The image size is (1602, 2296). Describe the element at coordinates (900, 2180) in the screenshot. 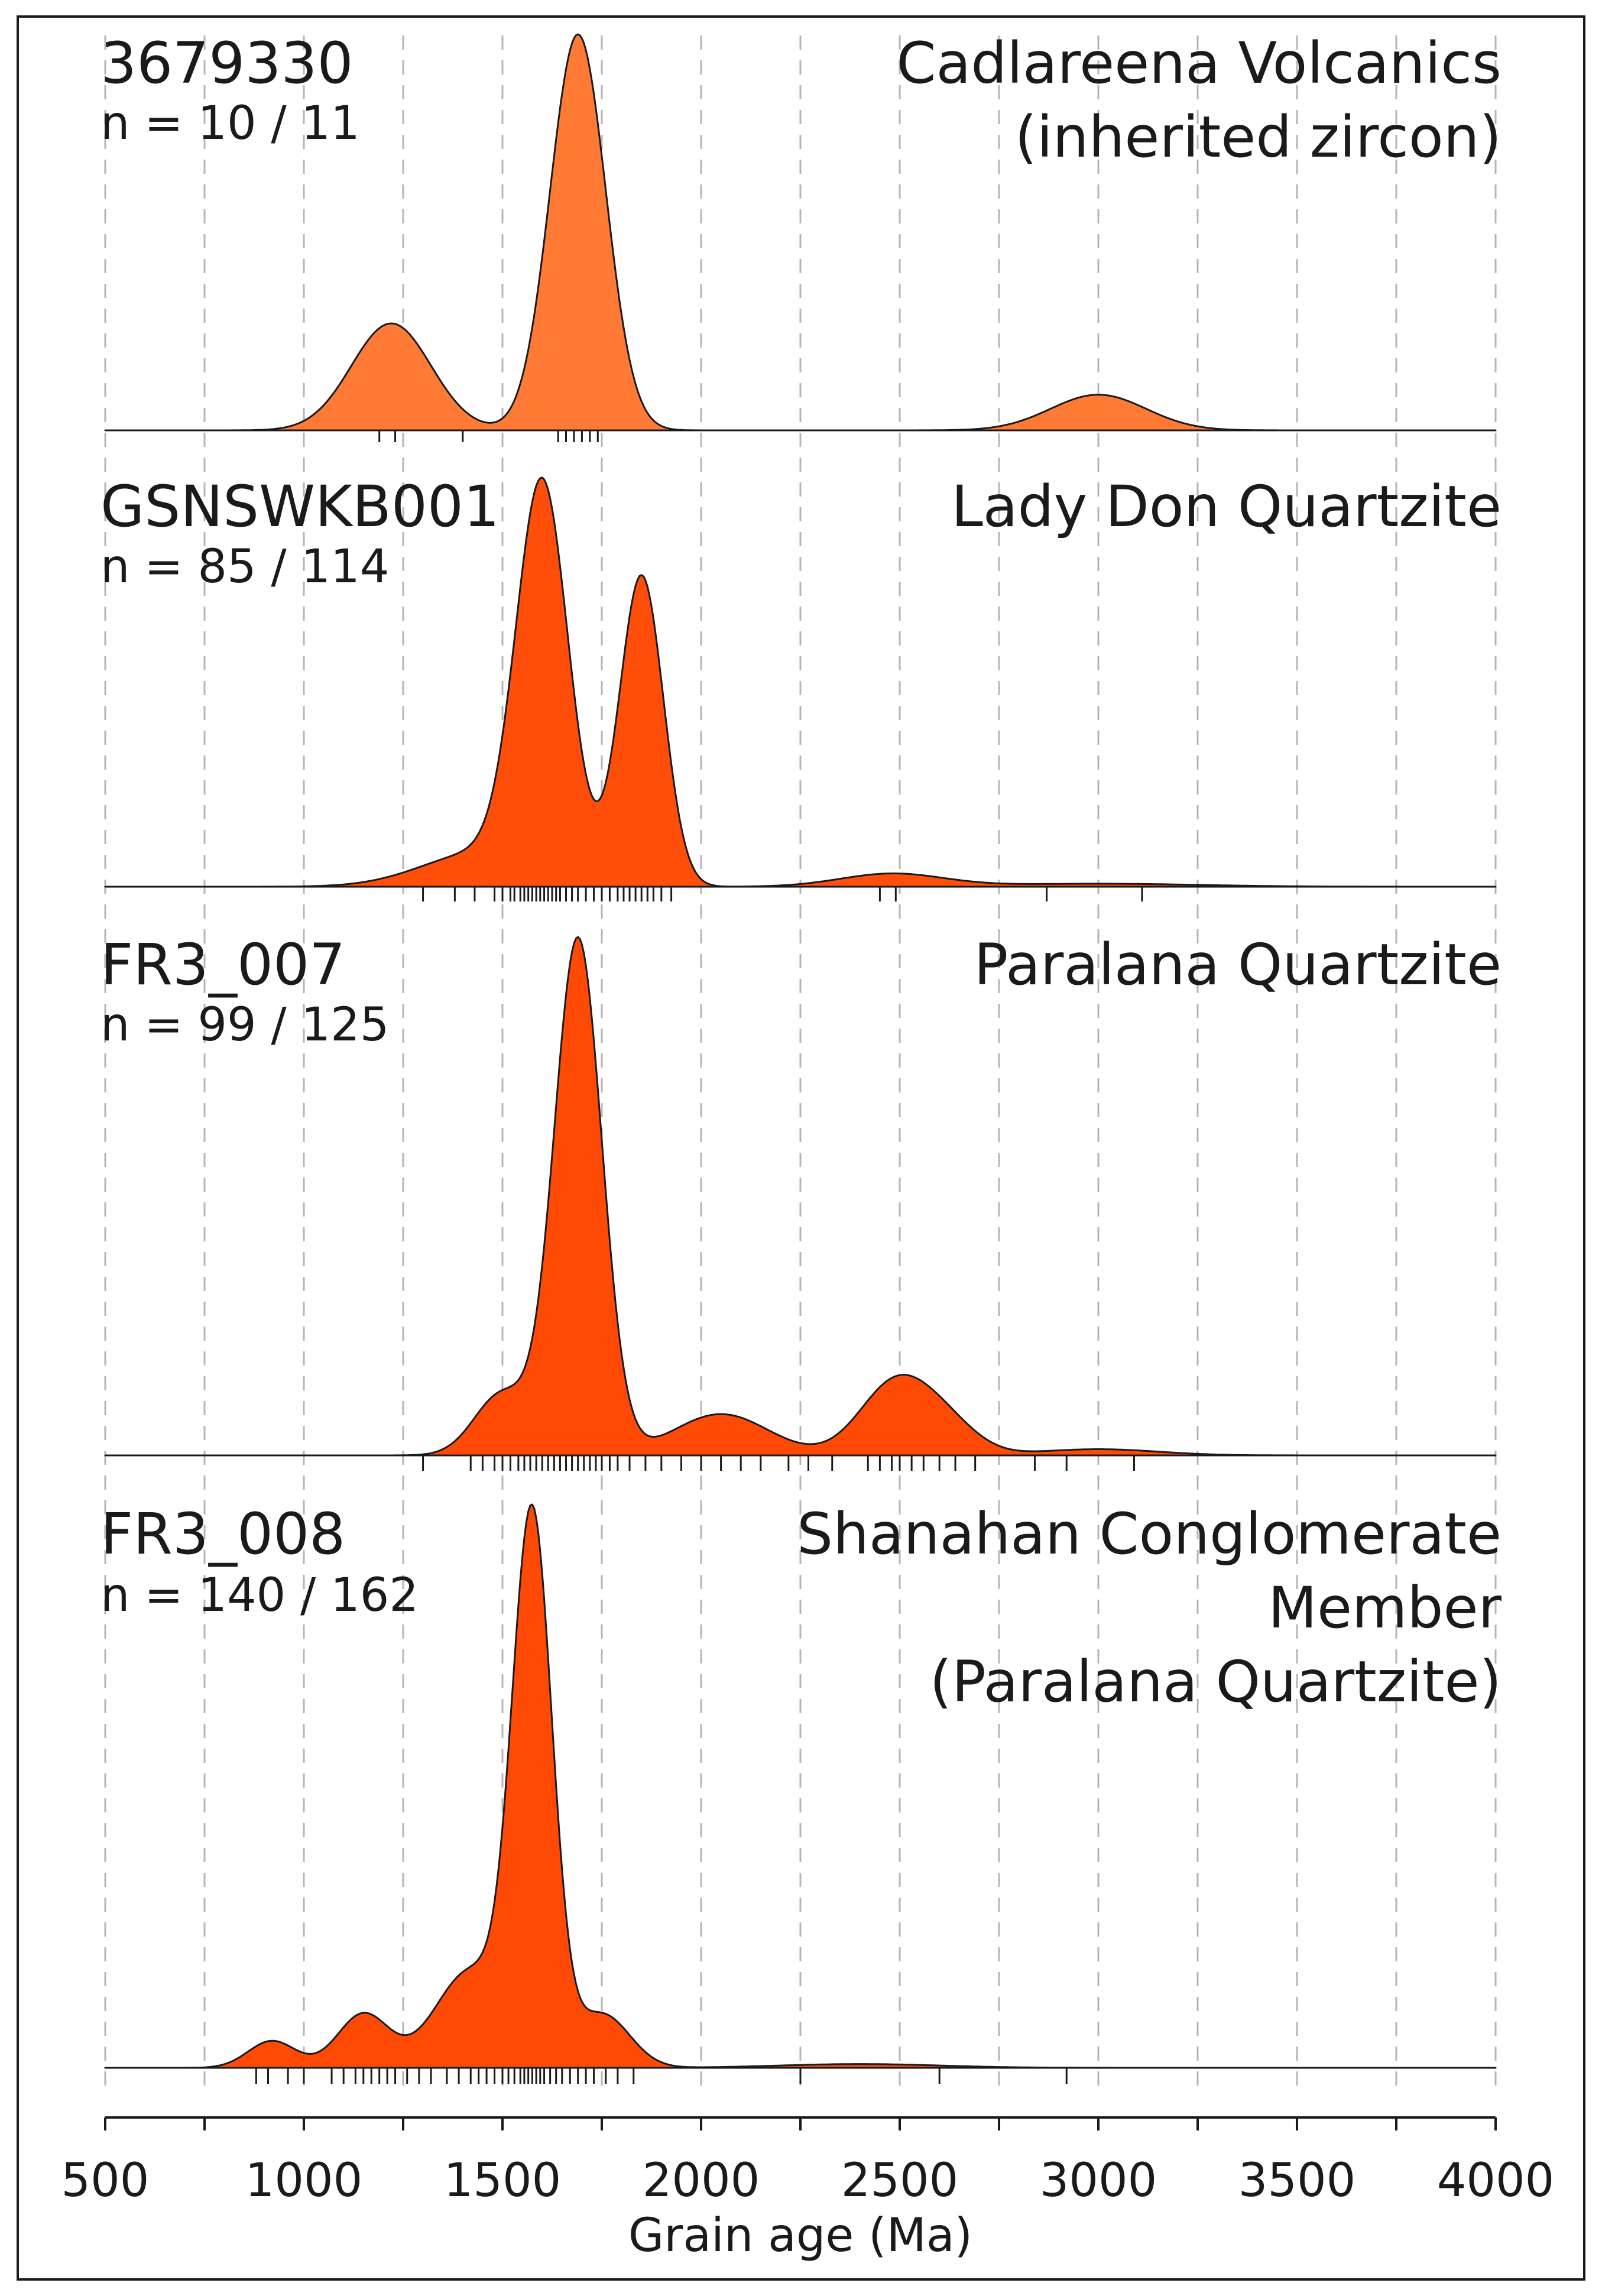

I see `x-tick-label: 2500` at that location.